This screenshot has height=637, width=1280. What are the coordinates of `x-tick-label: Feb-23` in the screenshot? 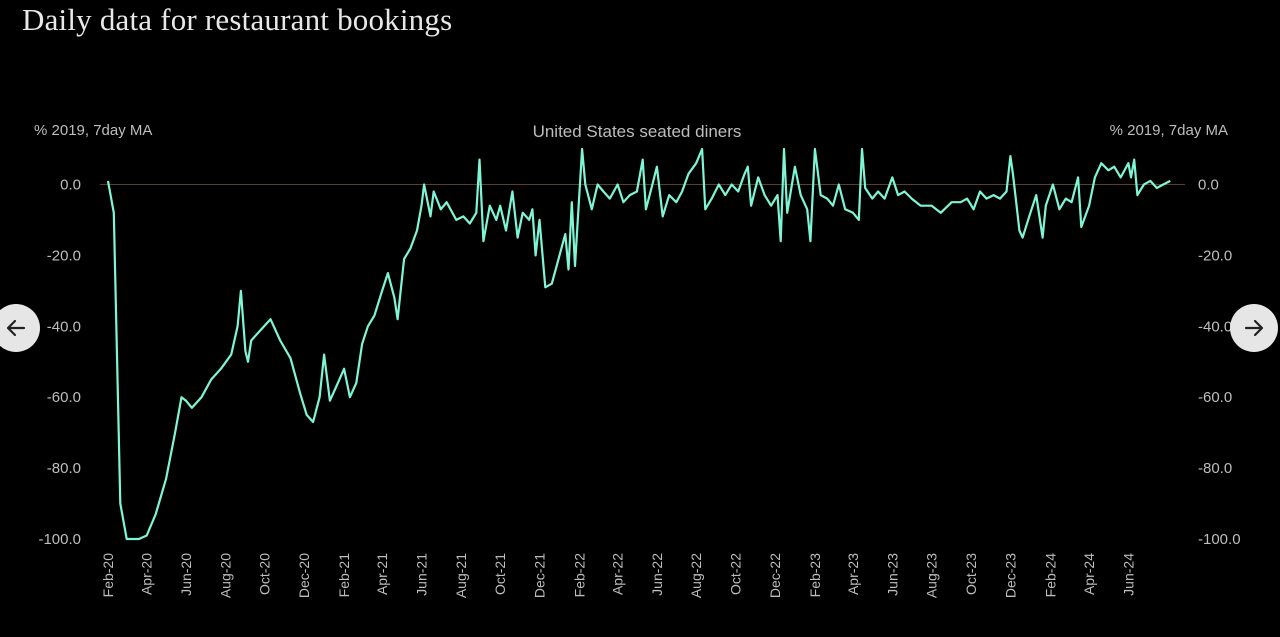 It's located at (815, 575).